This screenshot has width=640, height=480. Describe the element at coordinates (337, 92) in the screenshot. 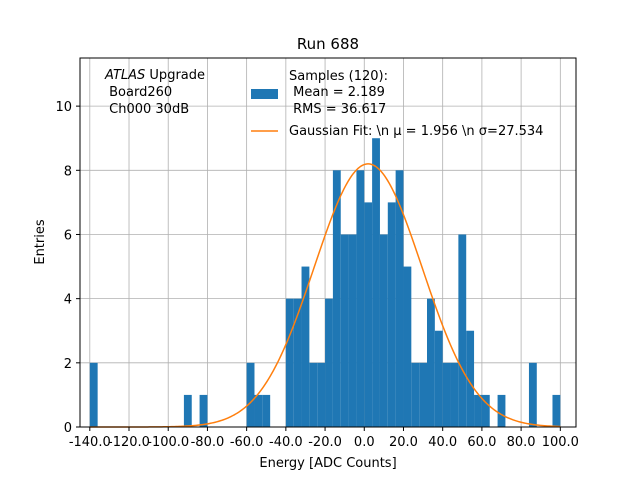

I see `legend-label-mean: Mean = 2.189` at that location.